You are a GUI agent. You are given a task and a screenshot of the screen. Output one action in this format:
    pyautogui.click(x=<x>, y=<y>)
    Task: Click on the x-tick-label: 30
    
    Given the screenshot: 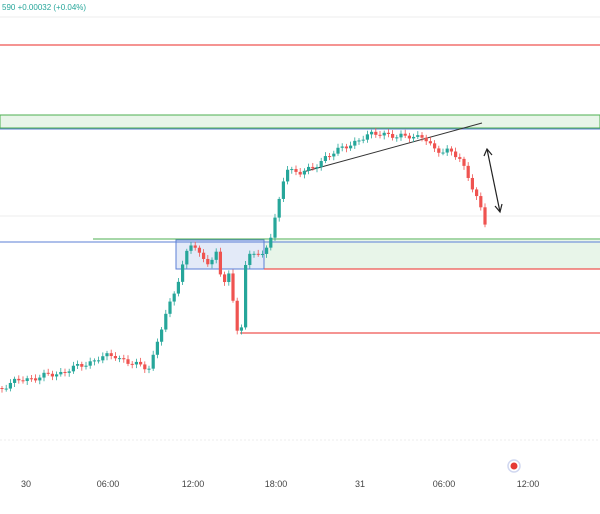 What is the action you would take?
    pyautogui.click(x=26, y=484)
    